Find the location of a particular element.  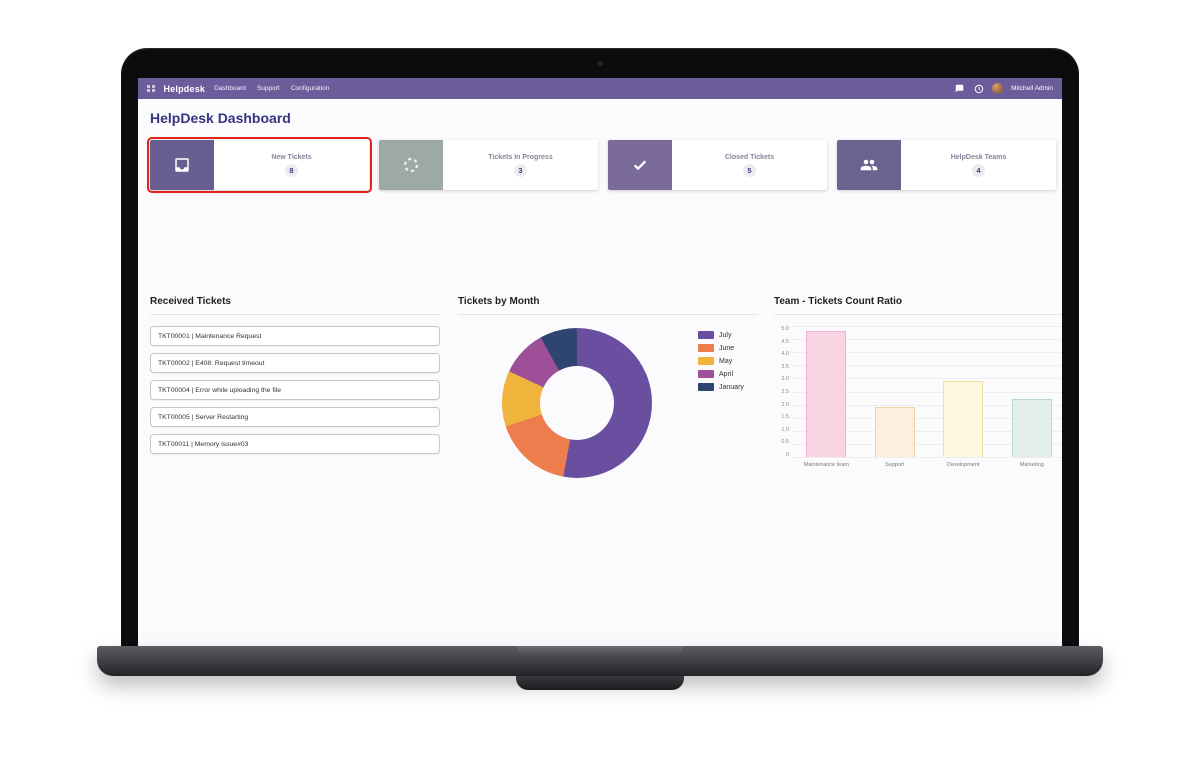

main-menu: Dashboard Support Configuration is located at coordinates (271, 88).